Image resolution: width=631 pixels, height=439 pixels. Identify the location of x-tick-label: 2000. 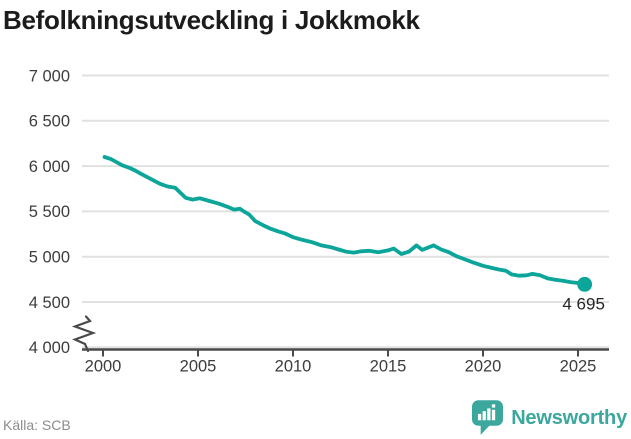
(103, 367).